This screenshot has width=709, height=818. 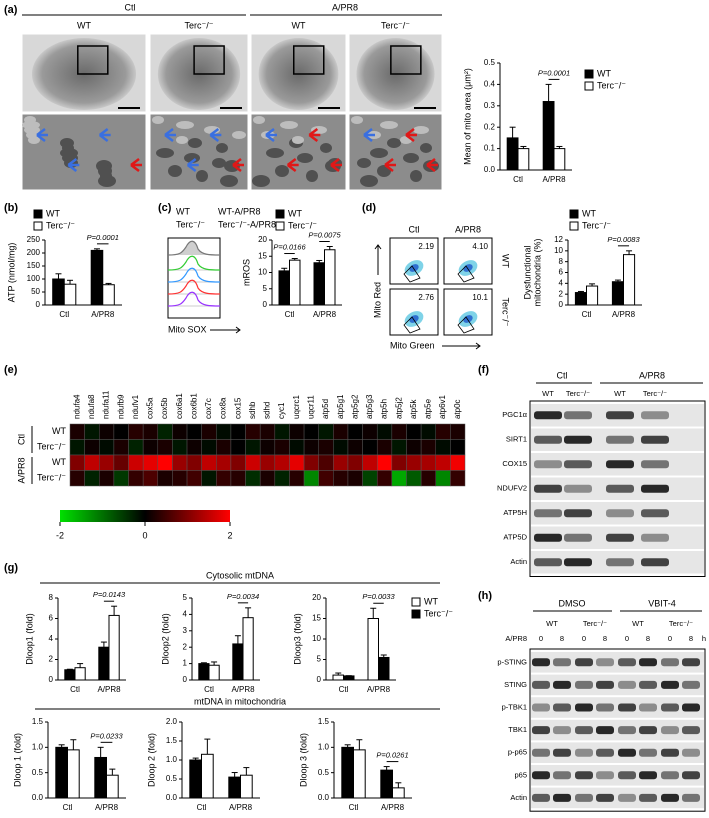 What do you see at coordinates (296, 406) in the screenshot?
I see `gene-label: uqcrc1` at bounding box center [296, 406].